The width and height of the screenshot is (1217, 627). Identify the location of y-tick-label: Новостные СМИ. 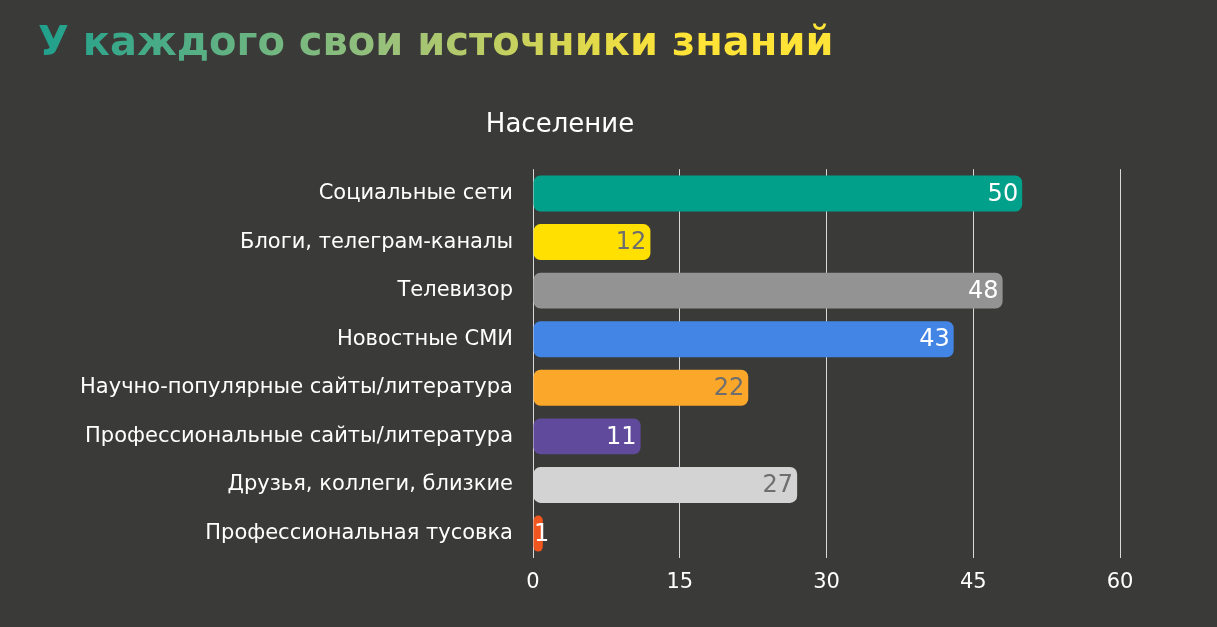
(424, 337).